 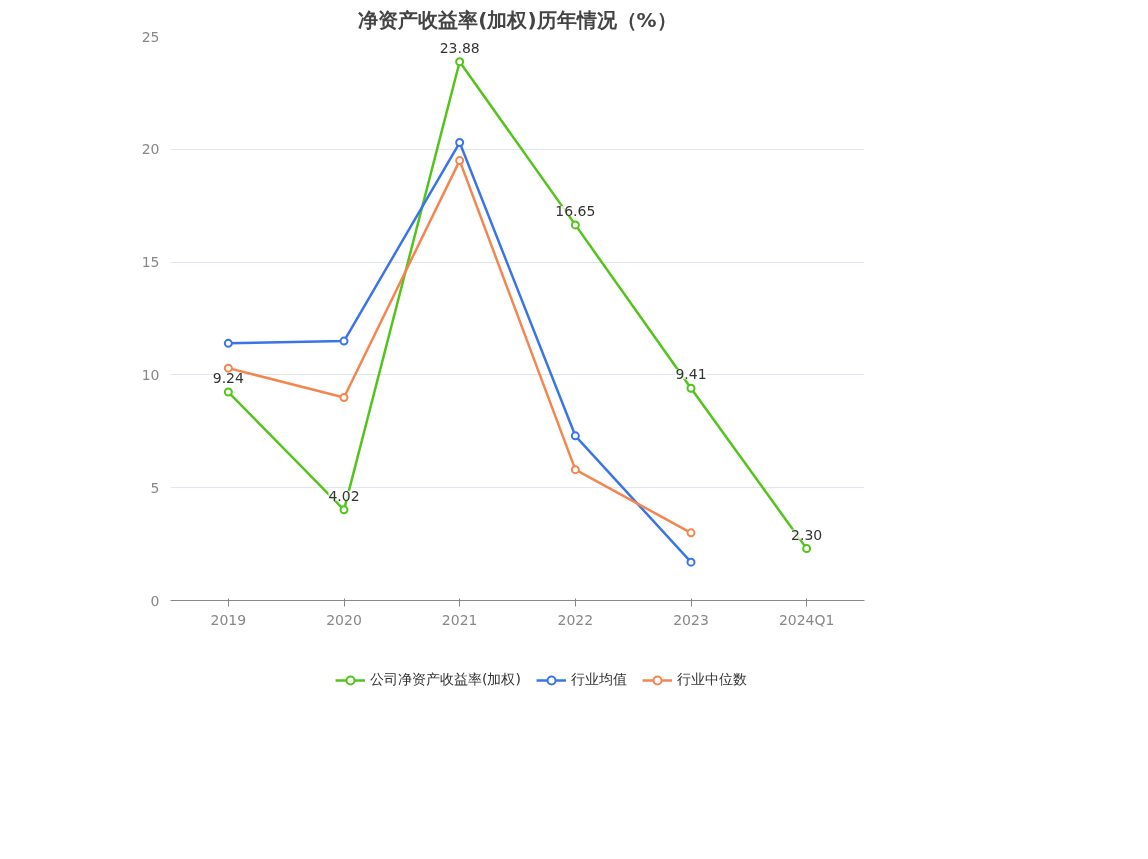 I want to click on x-tick-label: 2022, so click(x=575, y=619).